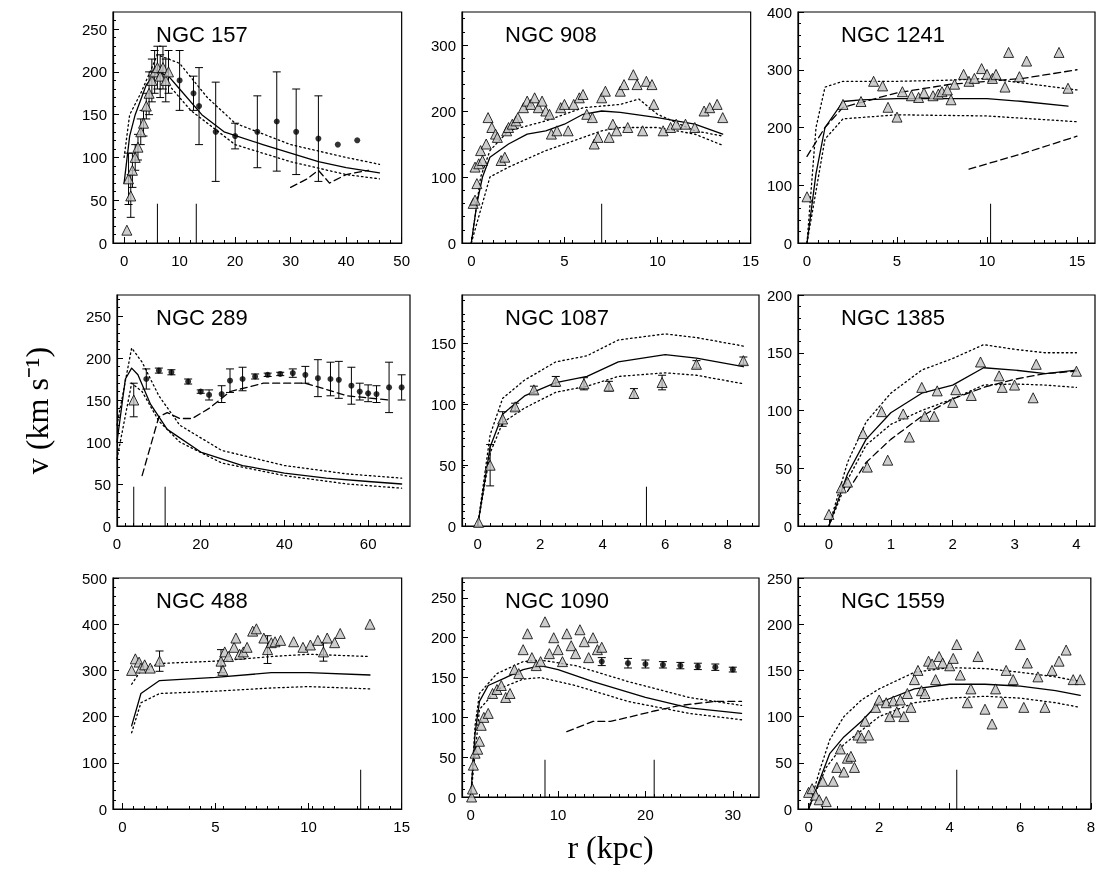 This screenshot has width=1099, height=873. I want to click on chart-title: NGC 289, so click(202, 317).